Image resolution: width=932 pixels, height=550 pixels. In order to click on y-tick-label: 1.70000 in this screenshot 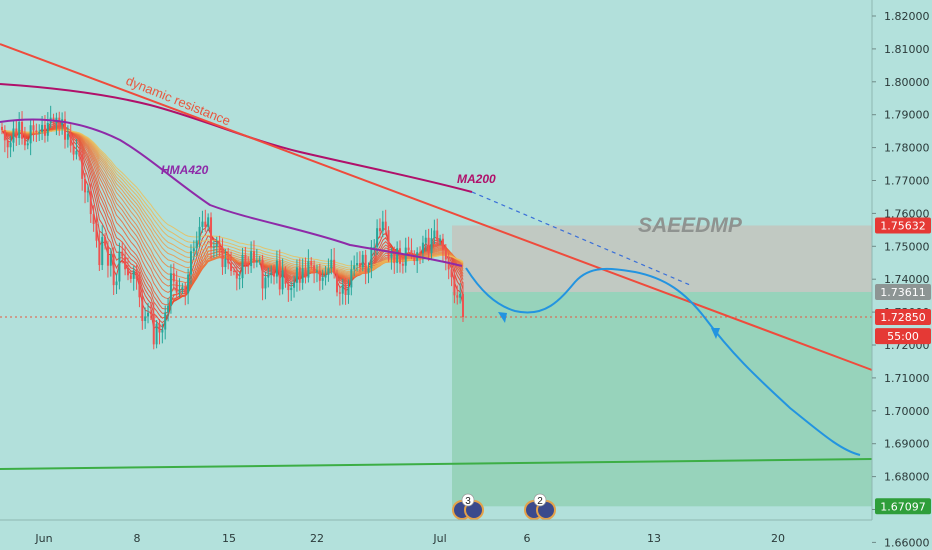, I will do `click(907, 411)`.